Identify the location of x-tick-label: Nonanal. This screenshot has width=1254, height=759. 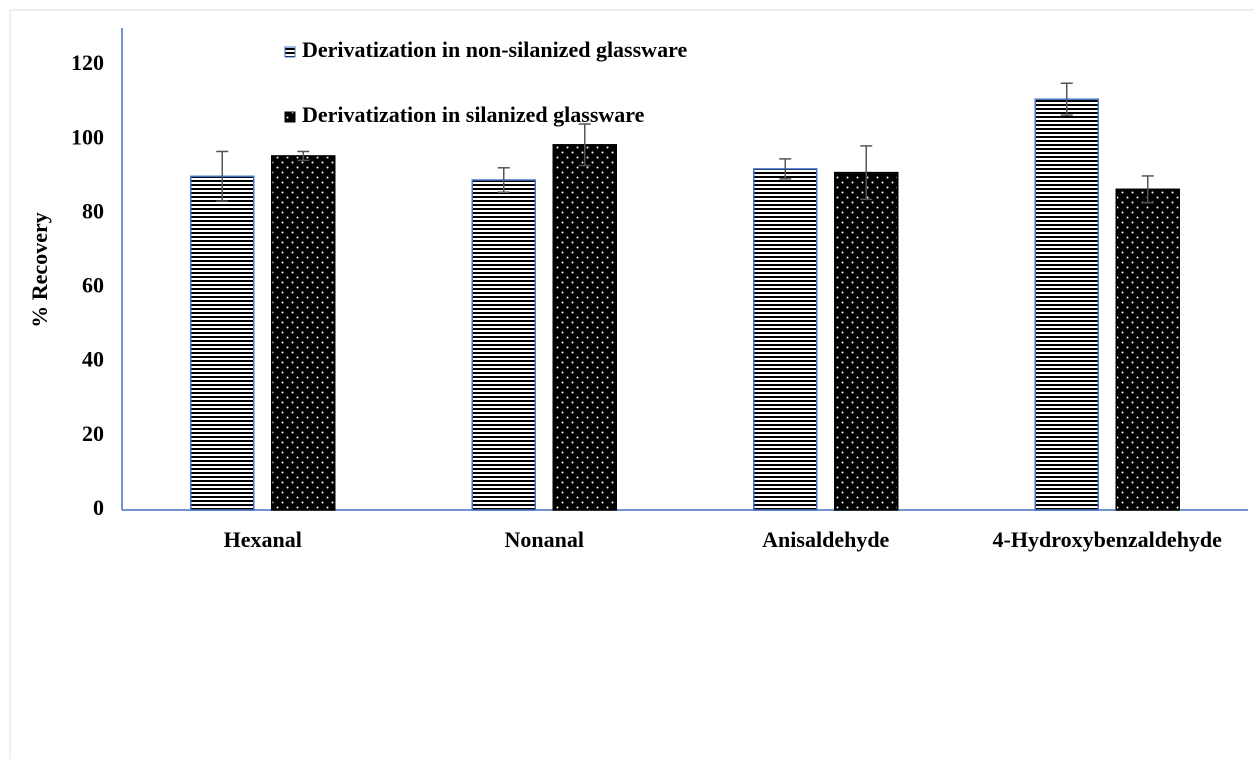
(544, 539).